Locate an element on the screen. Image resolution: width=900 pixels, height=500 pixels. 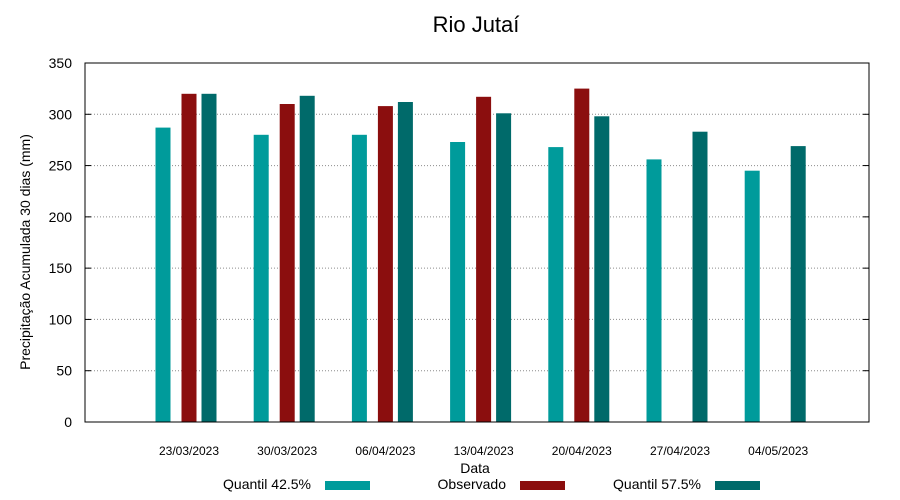
y-tick-label: 250 is located at coordinates (61, 166).